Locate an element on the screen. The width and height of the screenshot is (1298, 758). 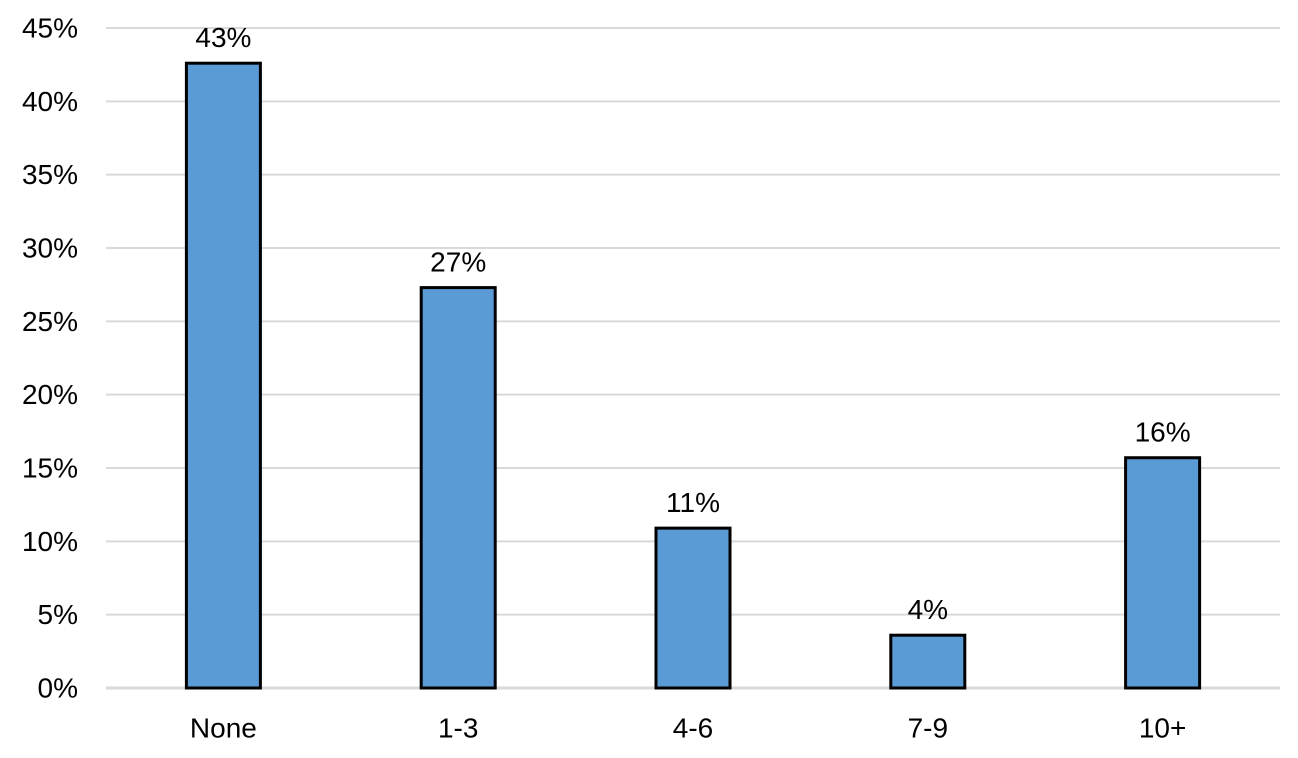
y-tick-label: 25% is located at coordinates (50, 321).